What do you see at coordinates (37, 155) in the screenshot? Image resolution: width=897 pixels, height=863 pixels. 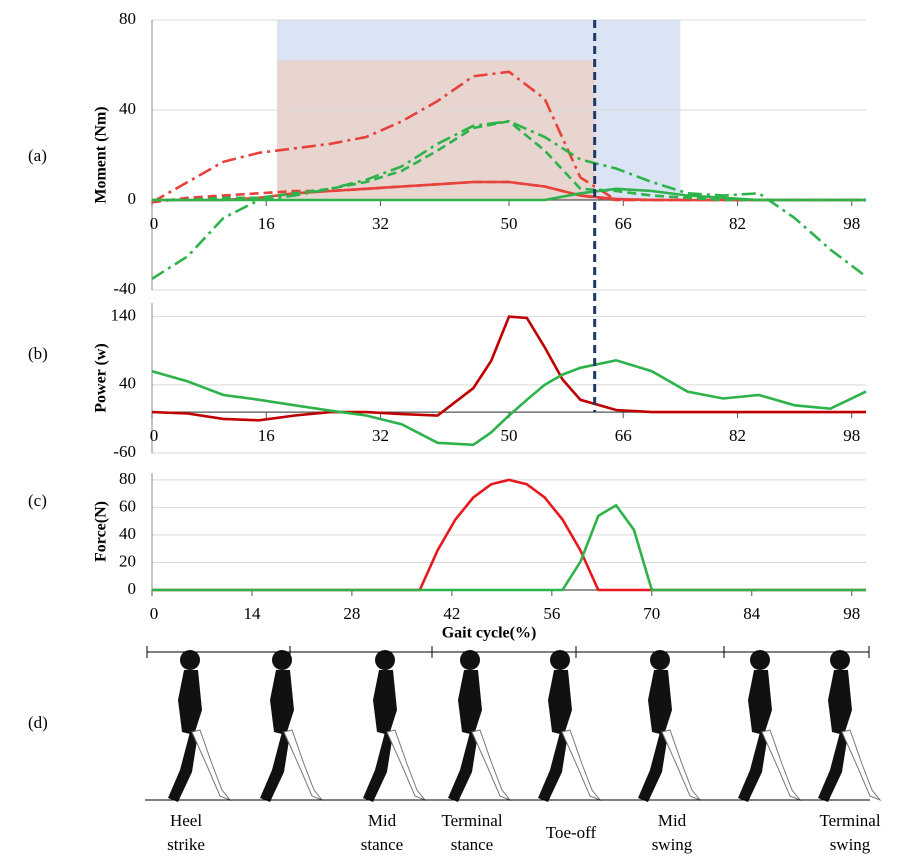 I see `panel-label: (a)` at bounding box center [37, 155].